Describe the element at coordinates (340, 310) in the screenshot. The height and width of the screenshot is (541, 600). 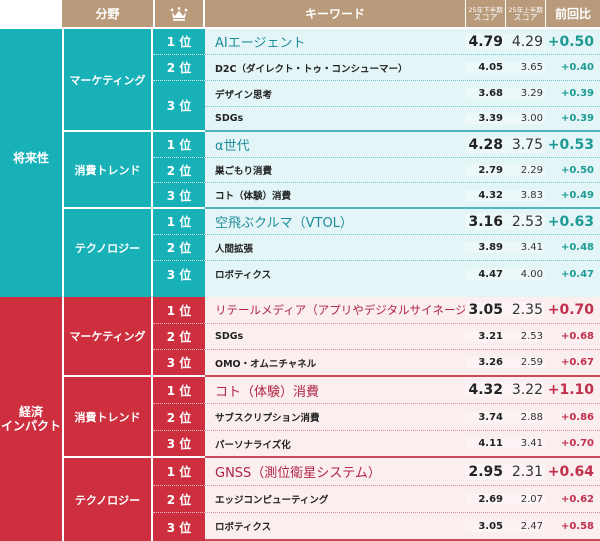
I see `keyword: リテールメディア（アプリやデジタルサイネージなど）` at that location.